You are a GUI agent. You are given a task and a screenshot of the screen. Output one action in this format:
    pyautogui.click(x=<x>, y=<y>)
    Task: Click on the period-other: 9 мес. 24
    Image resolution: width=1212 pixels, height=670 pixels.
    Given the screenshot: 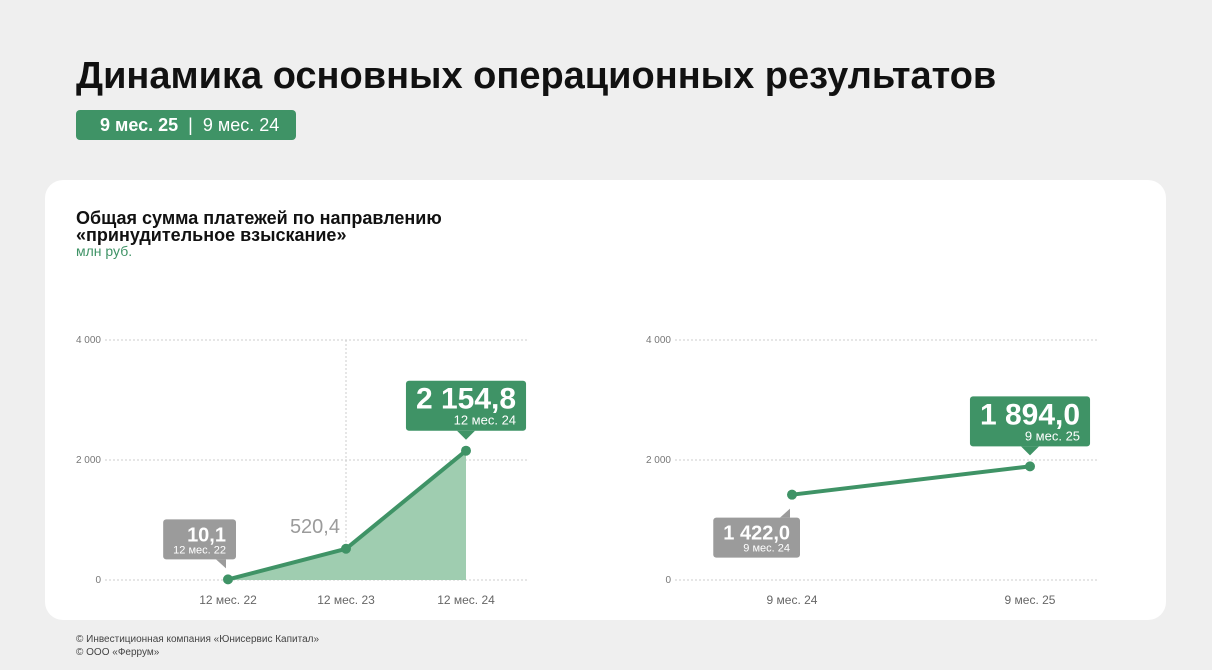 What is the action you would take?
    pyautogui.click(x=241, y=125)
    